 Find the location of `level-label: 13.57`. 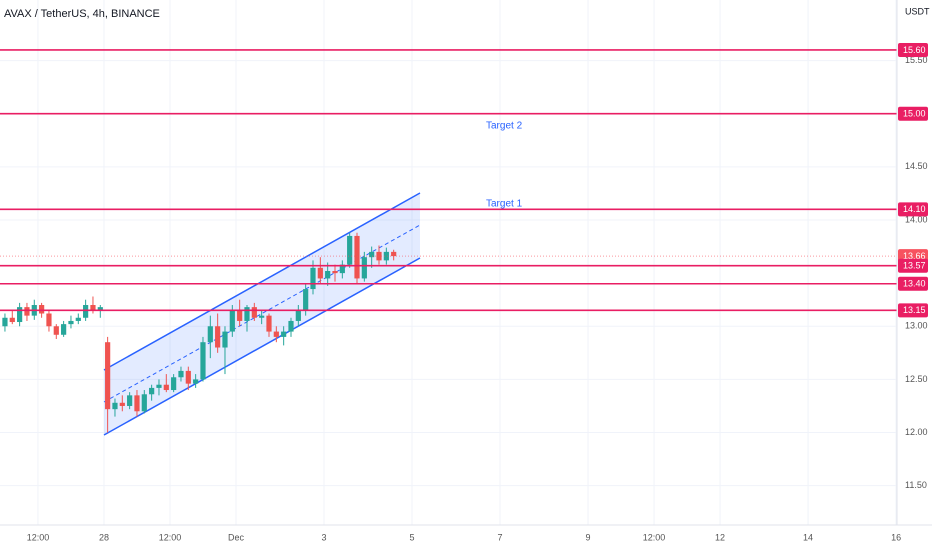

level-label: 13.57 is located at coordinates (914, 266).